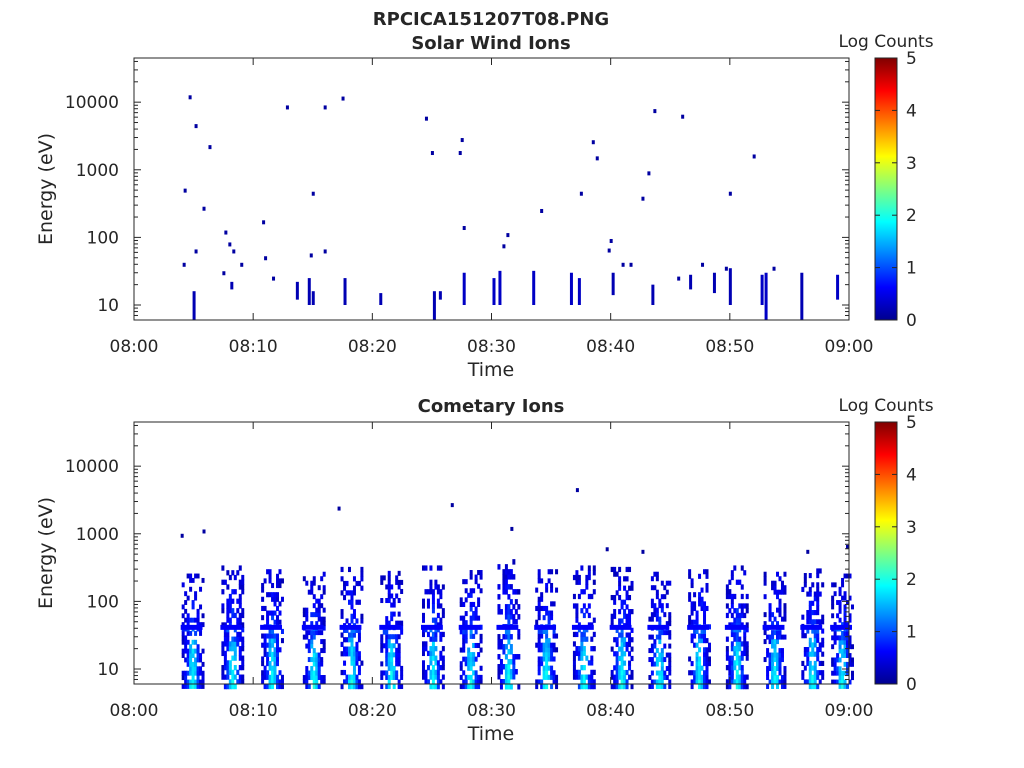  What do you see at coordinates (297, 290) in the screenshot?
I see `data-column` at bounding box center [297, 290].